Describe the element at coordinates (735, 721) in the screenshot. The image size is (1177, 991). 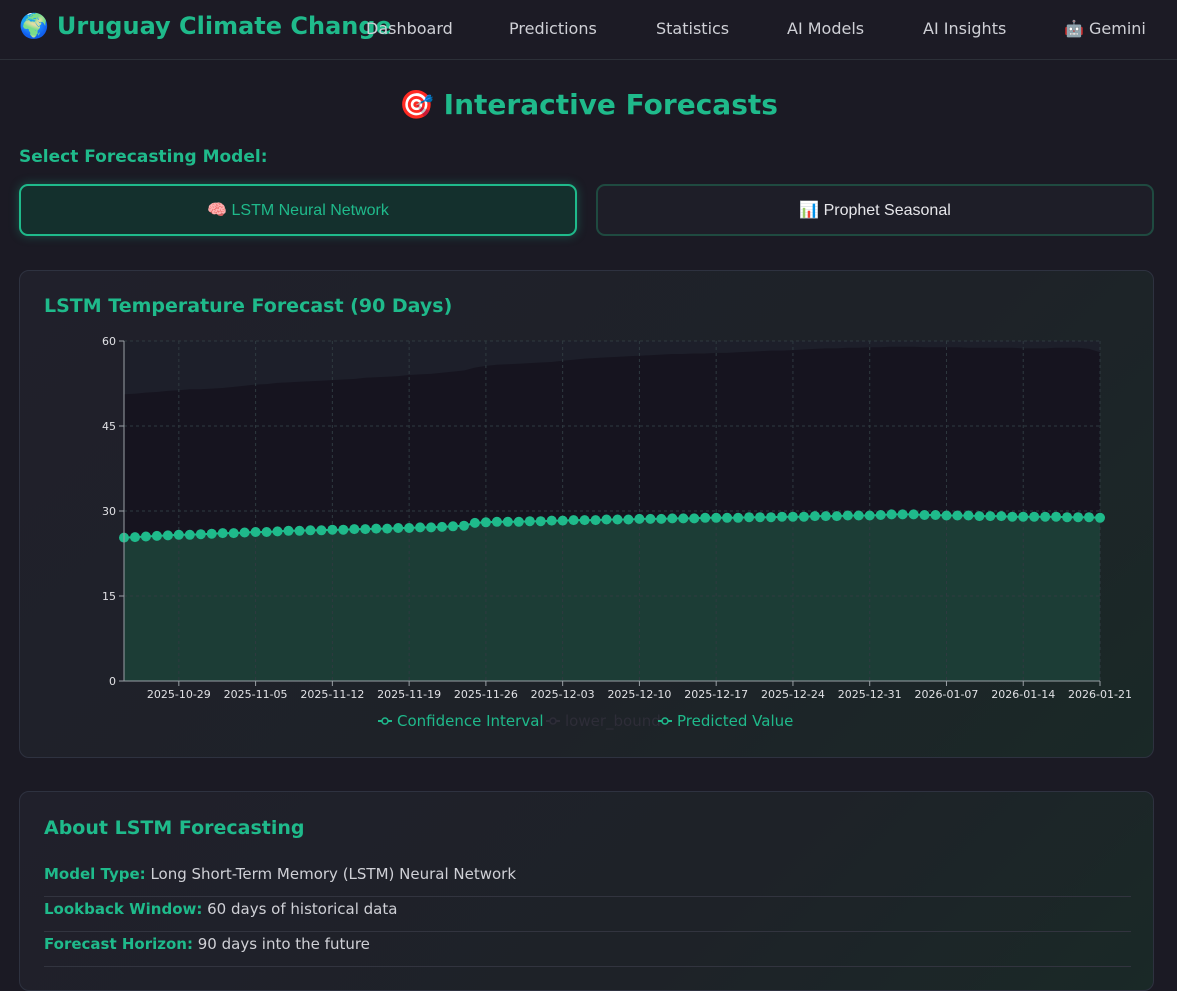
I see `legend-label: Predicted Value` at that location.